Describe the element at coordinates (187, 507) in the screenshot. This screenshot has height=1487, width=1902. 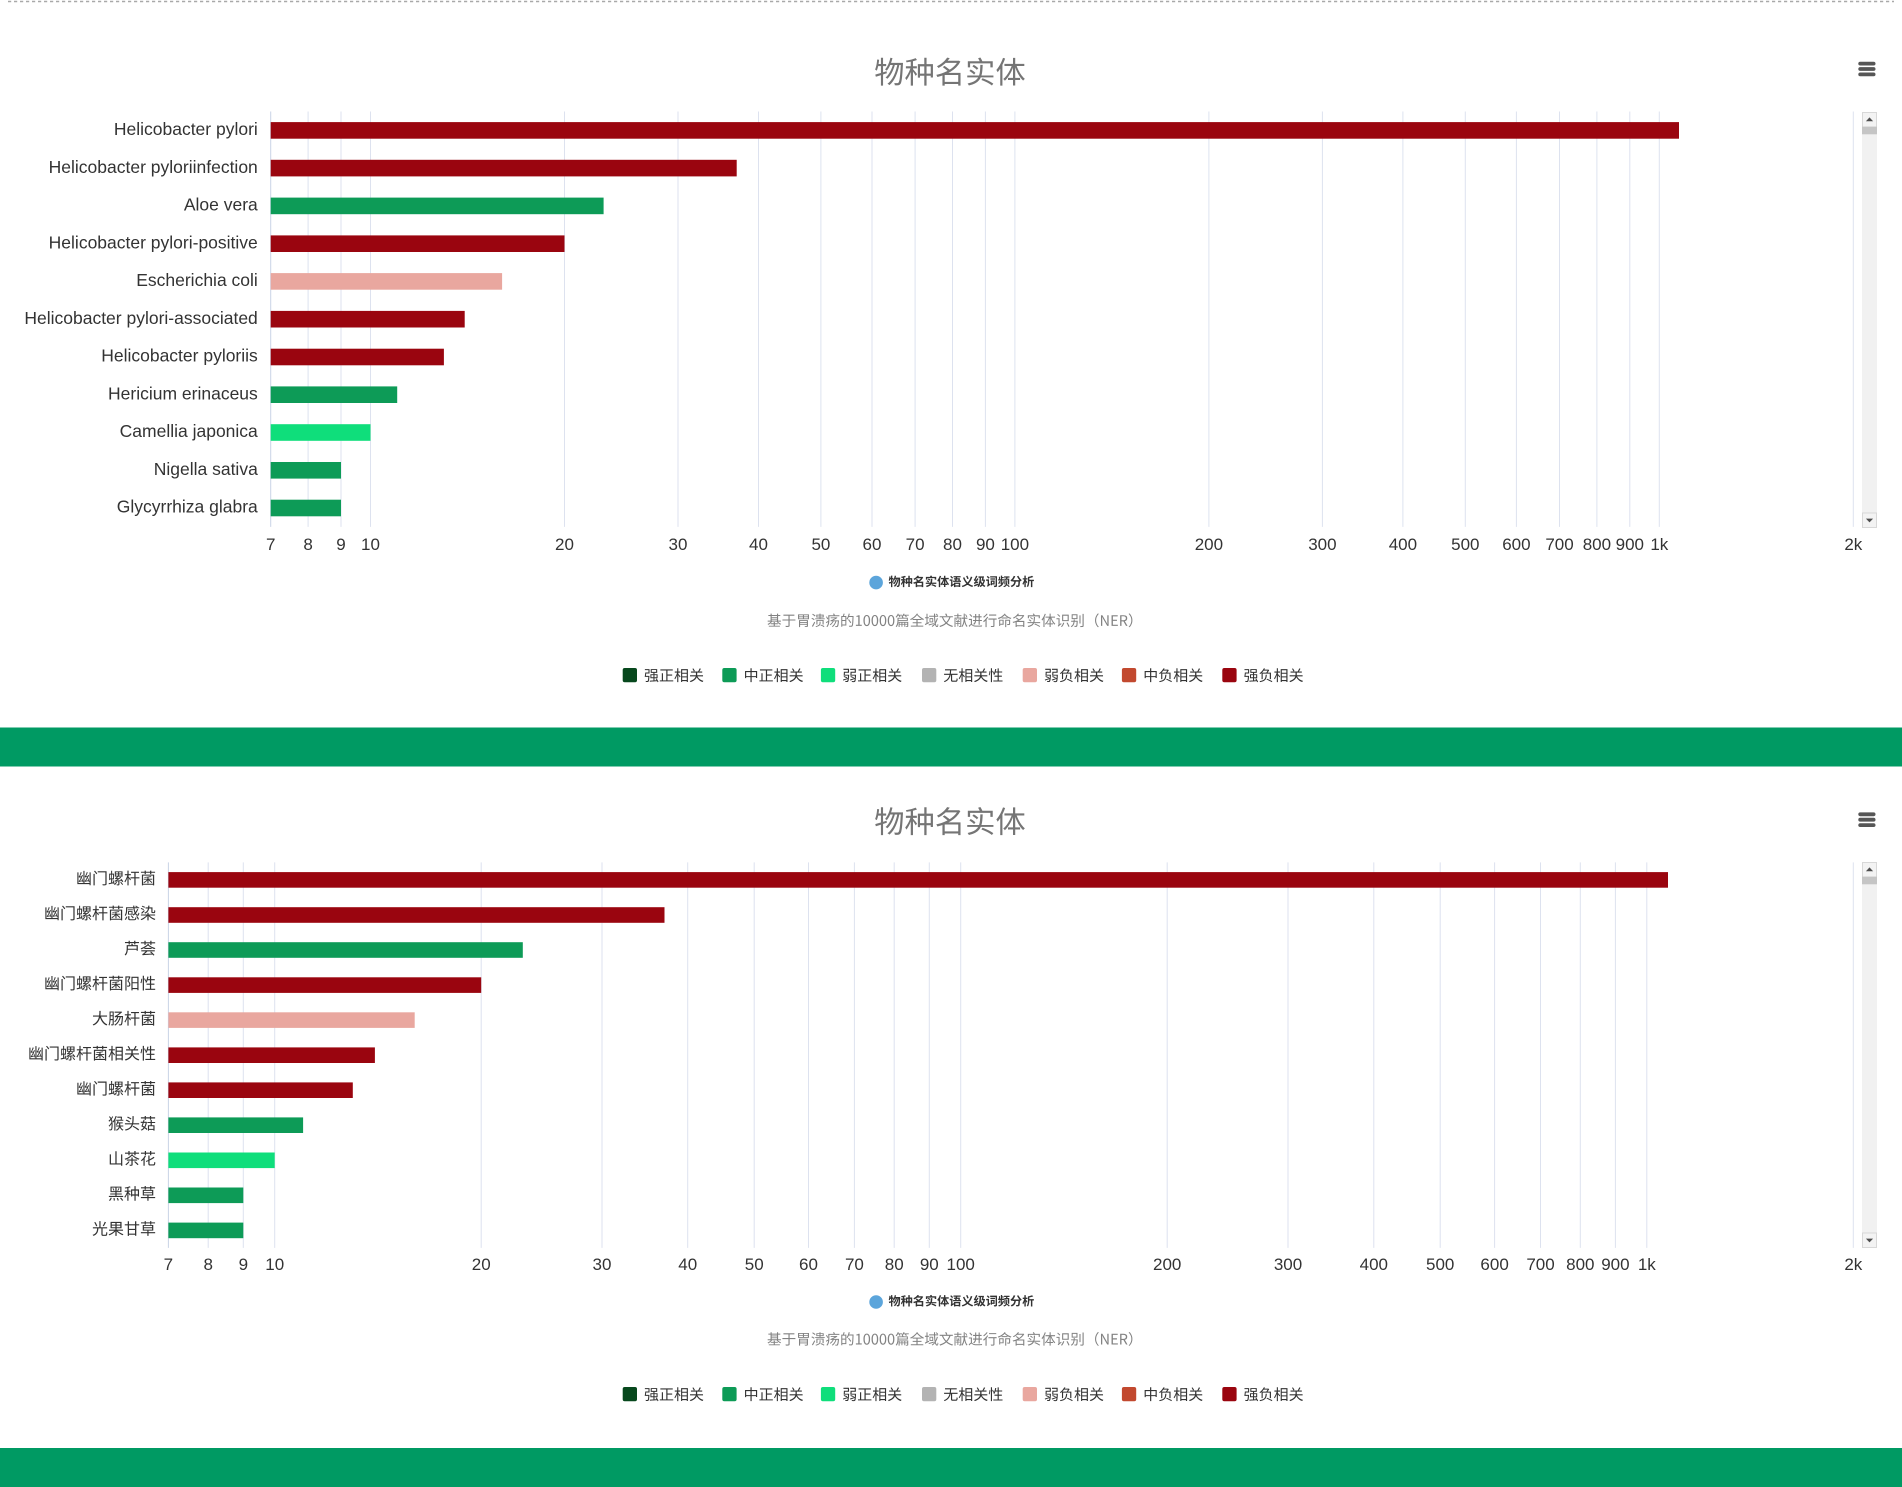
I see `svg-text: Glycyrrhiza glabra` at that location.